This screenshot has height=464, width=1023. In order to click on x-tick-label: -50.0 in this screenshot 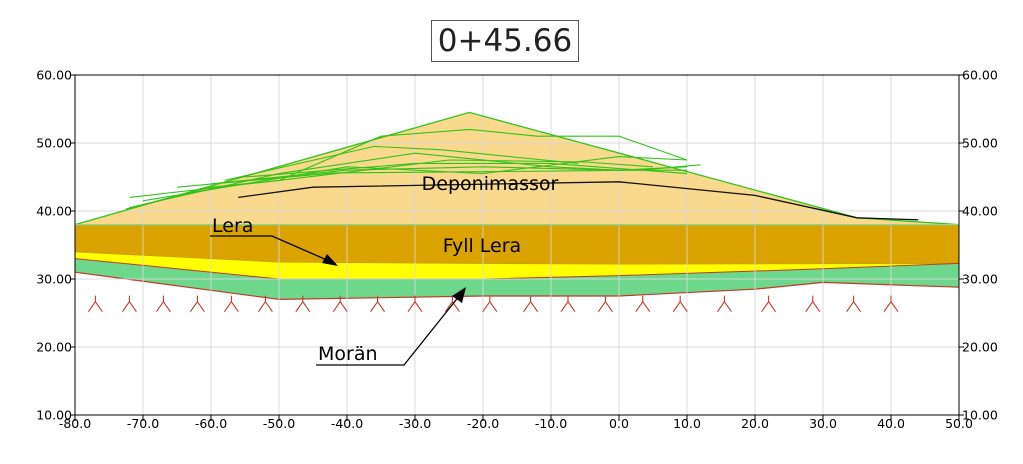, I will do `click(279, 423)`.